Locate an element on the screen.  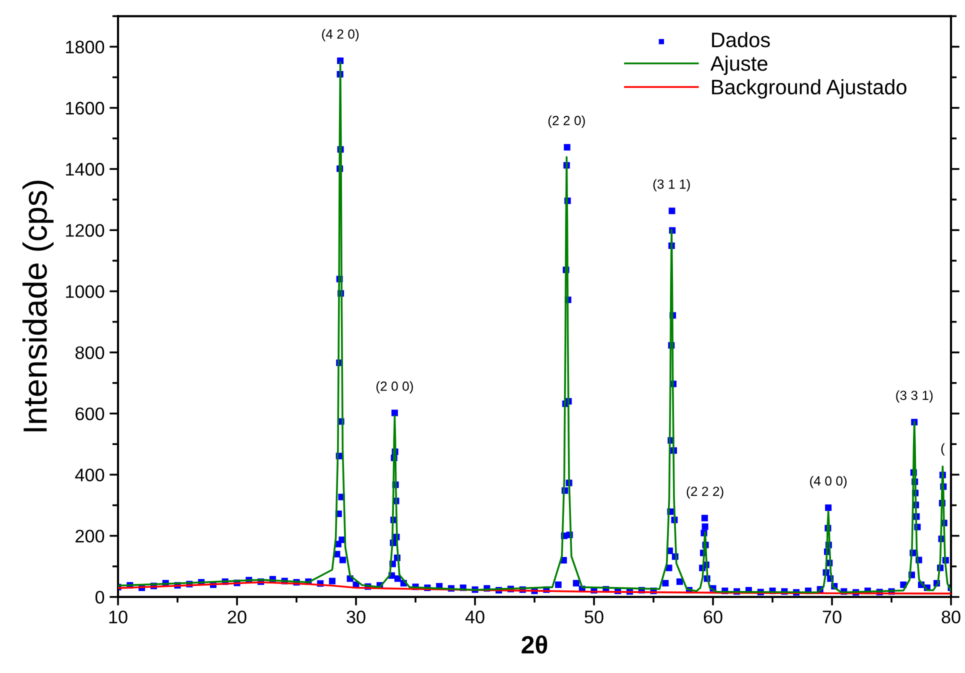
annotation: (4 2 0) is located at coordinates (340, 35).